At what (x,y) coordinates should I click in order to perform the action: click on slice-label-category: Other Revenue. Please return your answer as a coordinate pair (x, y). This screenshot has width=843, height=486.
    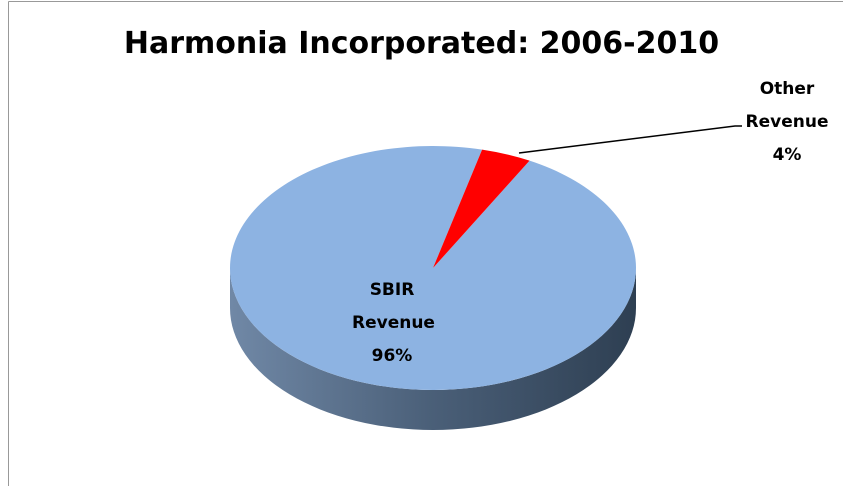
    Looking at the image, I should click on (787, 105).